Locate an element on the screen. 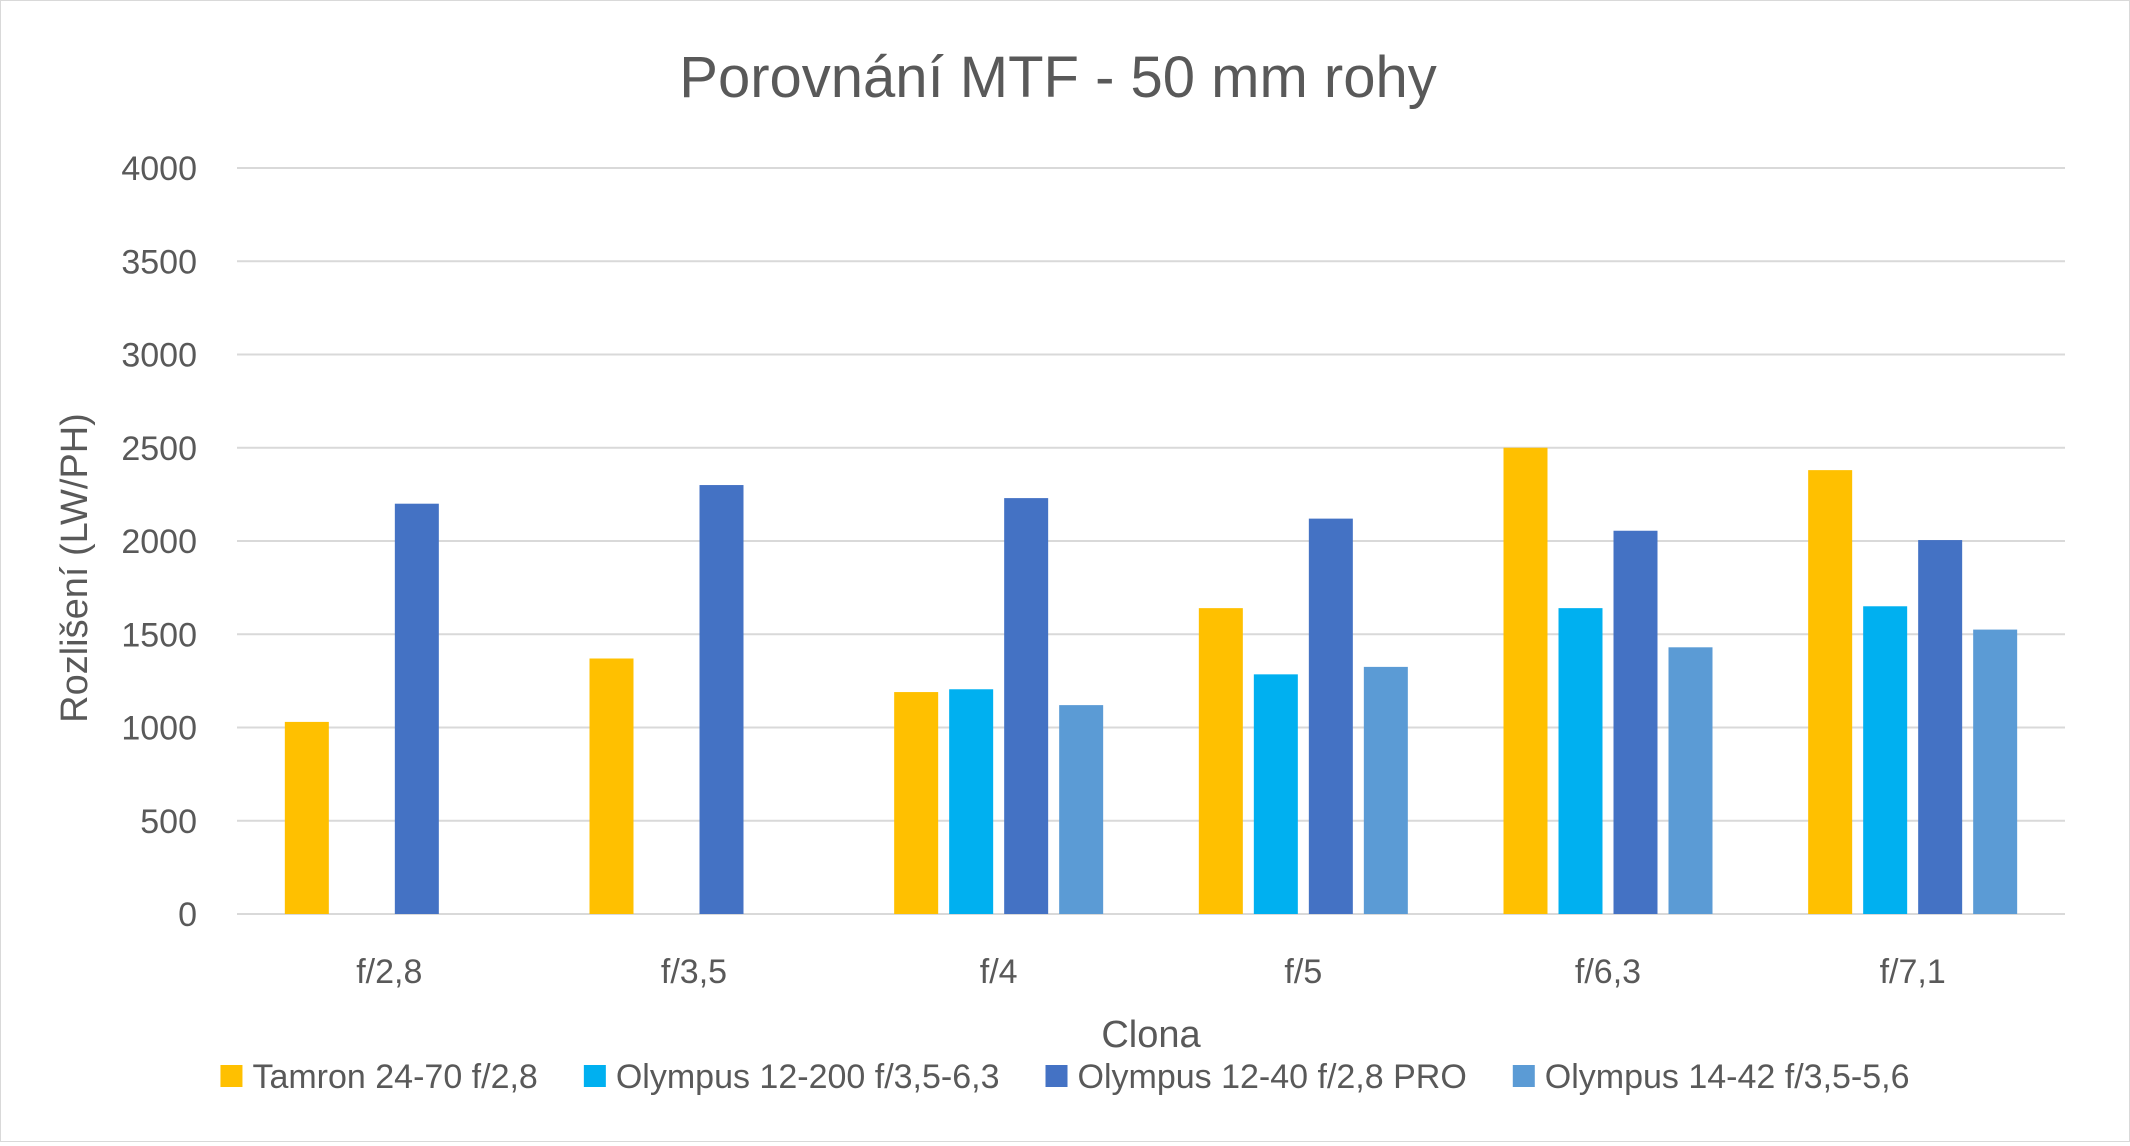 The height and width of the screenshot is (1146, 2130). legend-label: Olympus 14-42 f/3,5-5,6 is located at coordinates (1727, 1077).